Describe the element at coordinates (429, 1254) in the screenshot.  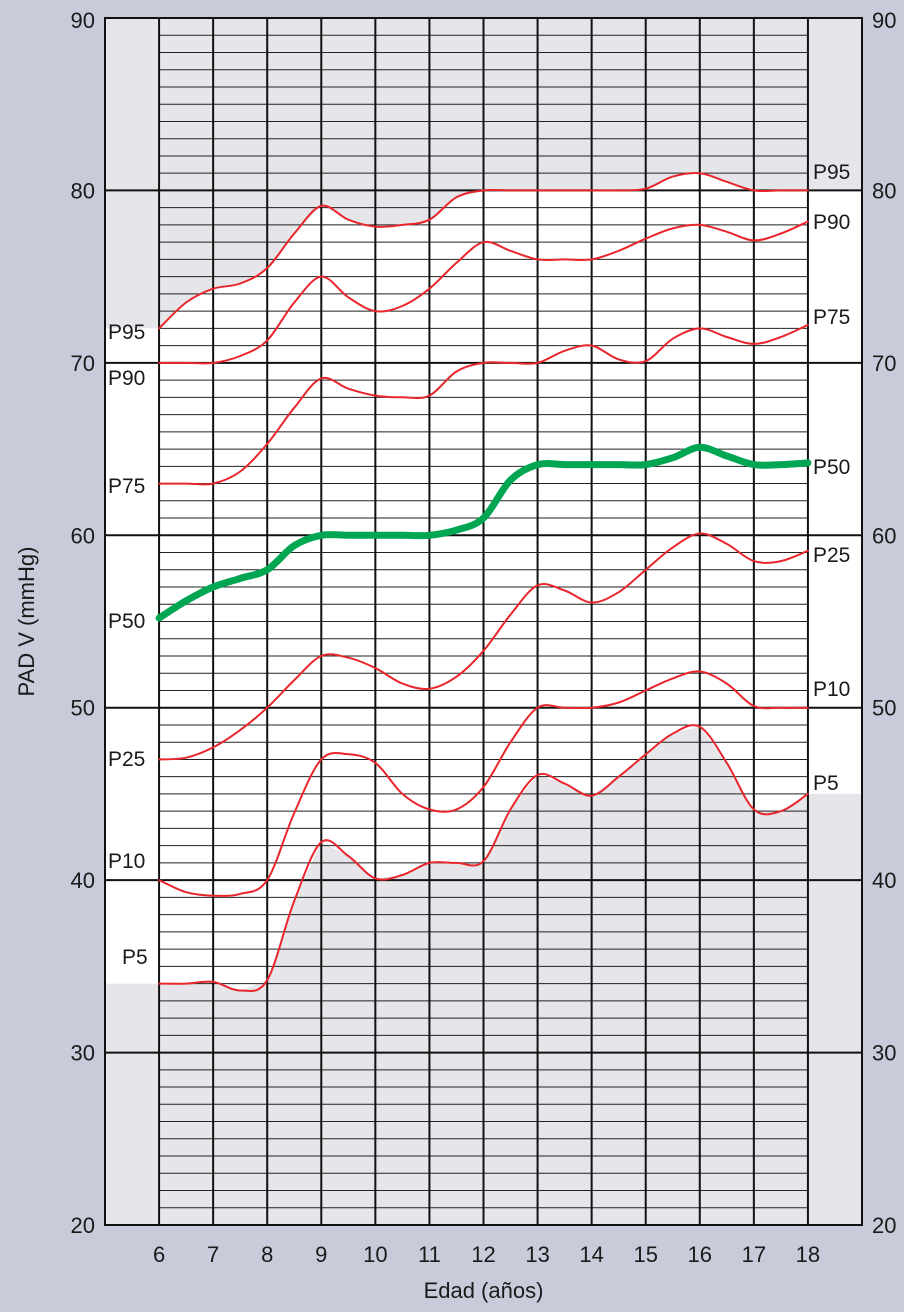
I see `x-tick-label: 11` at that location.